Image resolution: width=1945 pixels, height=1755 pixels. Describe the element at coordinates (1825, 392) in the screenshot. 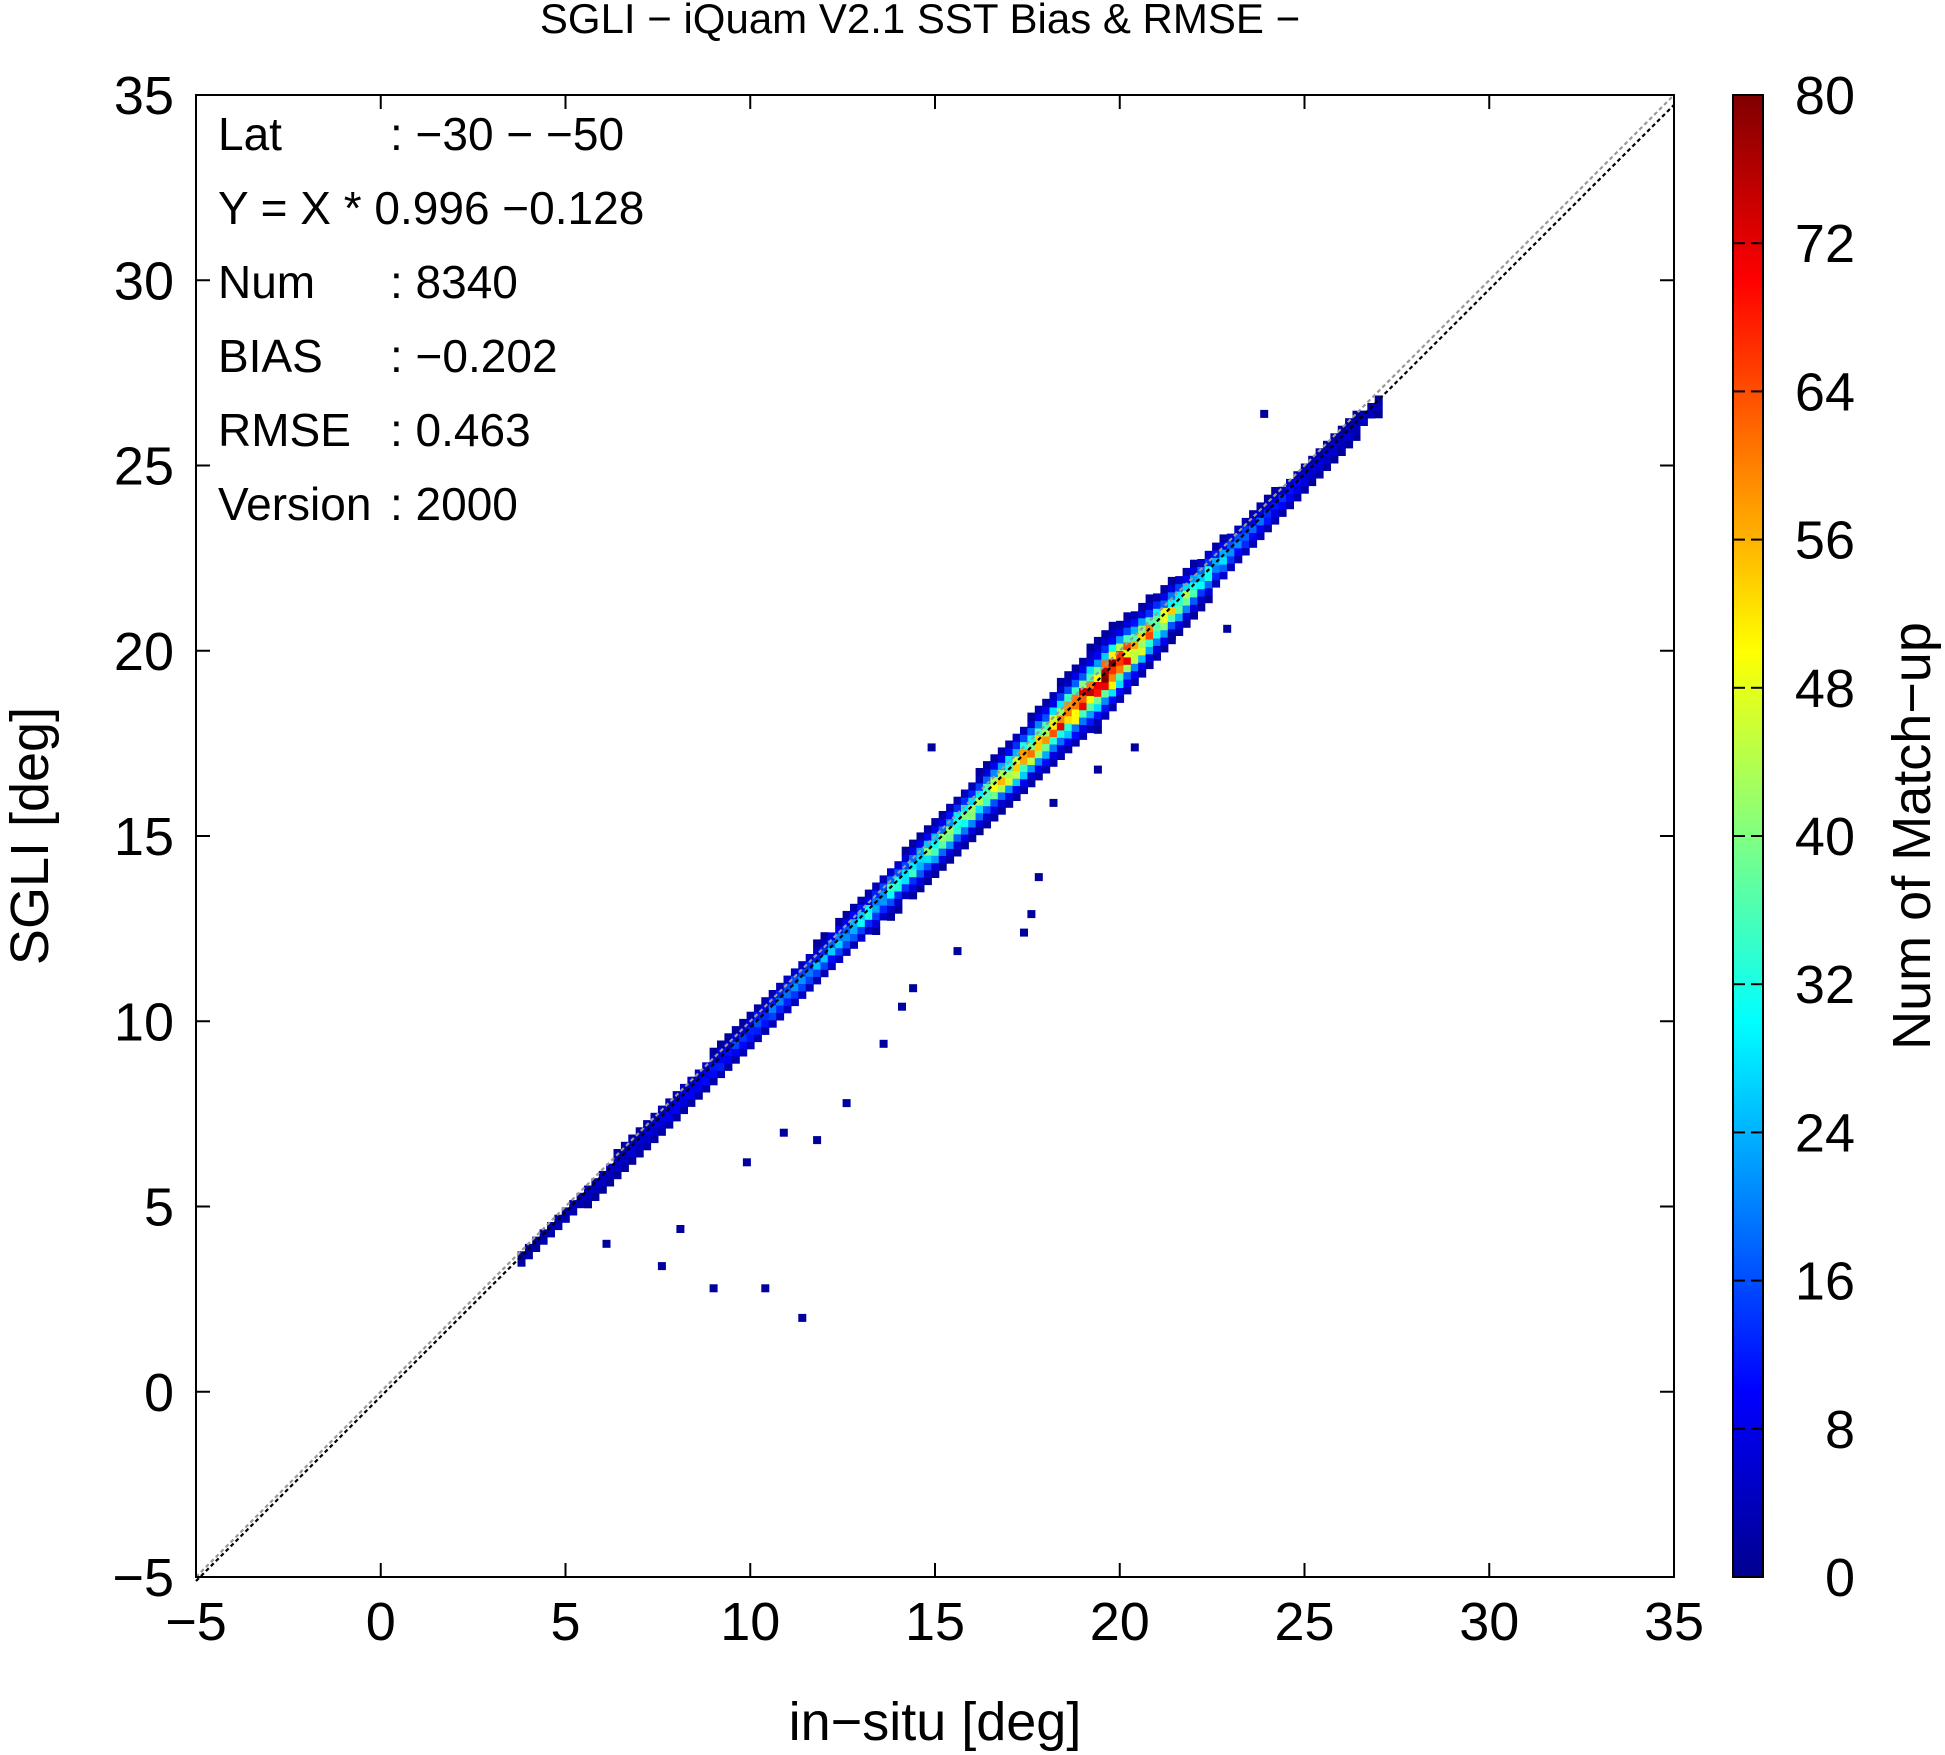

I see `colorbar-tick-label: 64` at that location.